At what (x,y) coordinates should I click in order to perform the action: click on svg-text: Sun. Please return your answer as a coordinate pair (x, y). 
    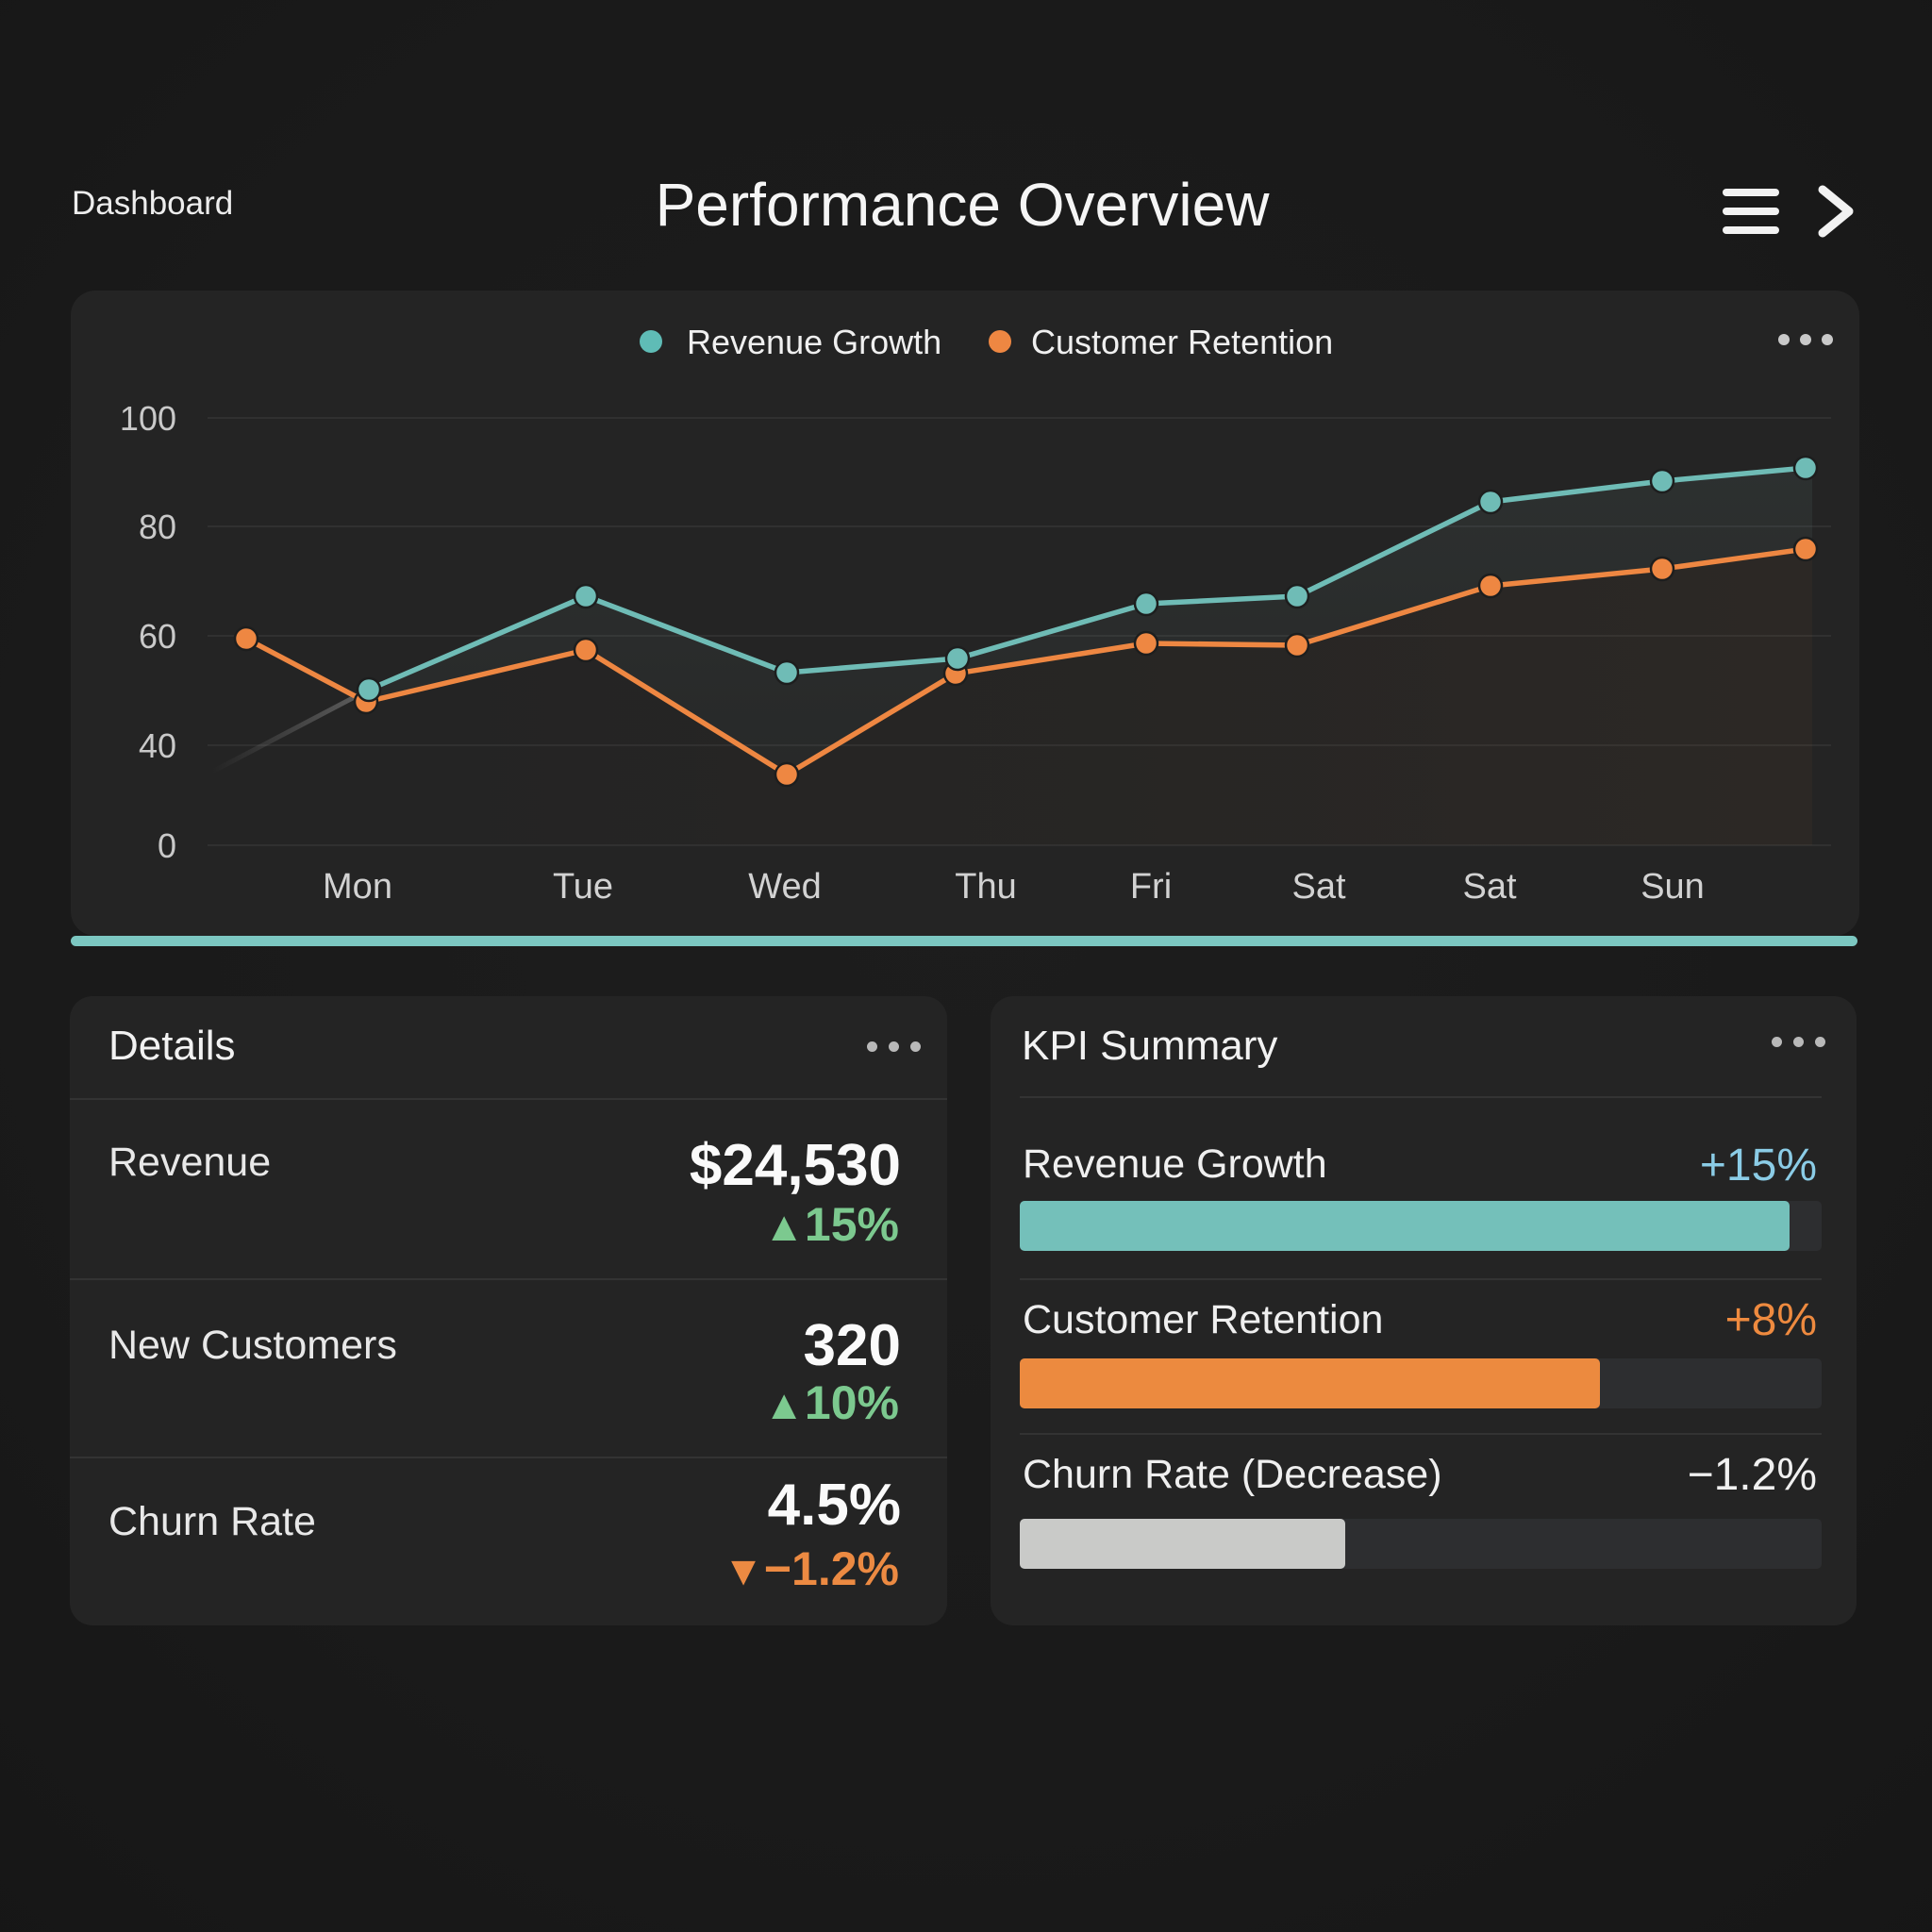
    Looking at the image, I should click on (1673, 887).